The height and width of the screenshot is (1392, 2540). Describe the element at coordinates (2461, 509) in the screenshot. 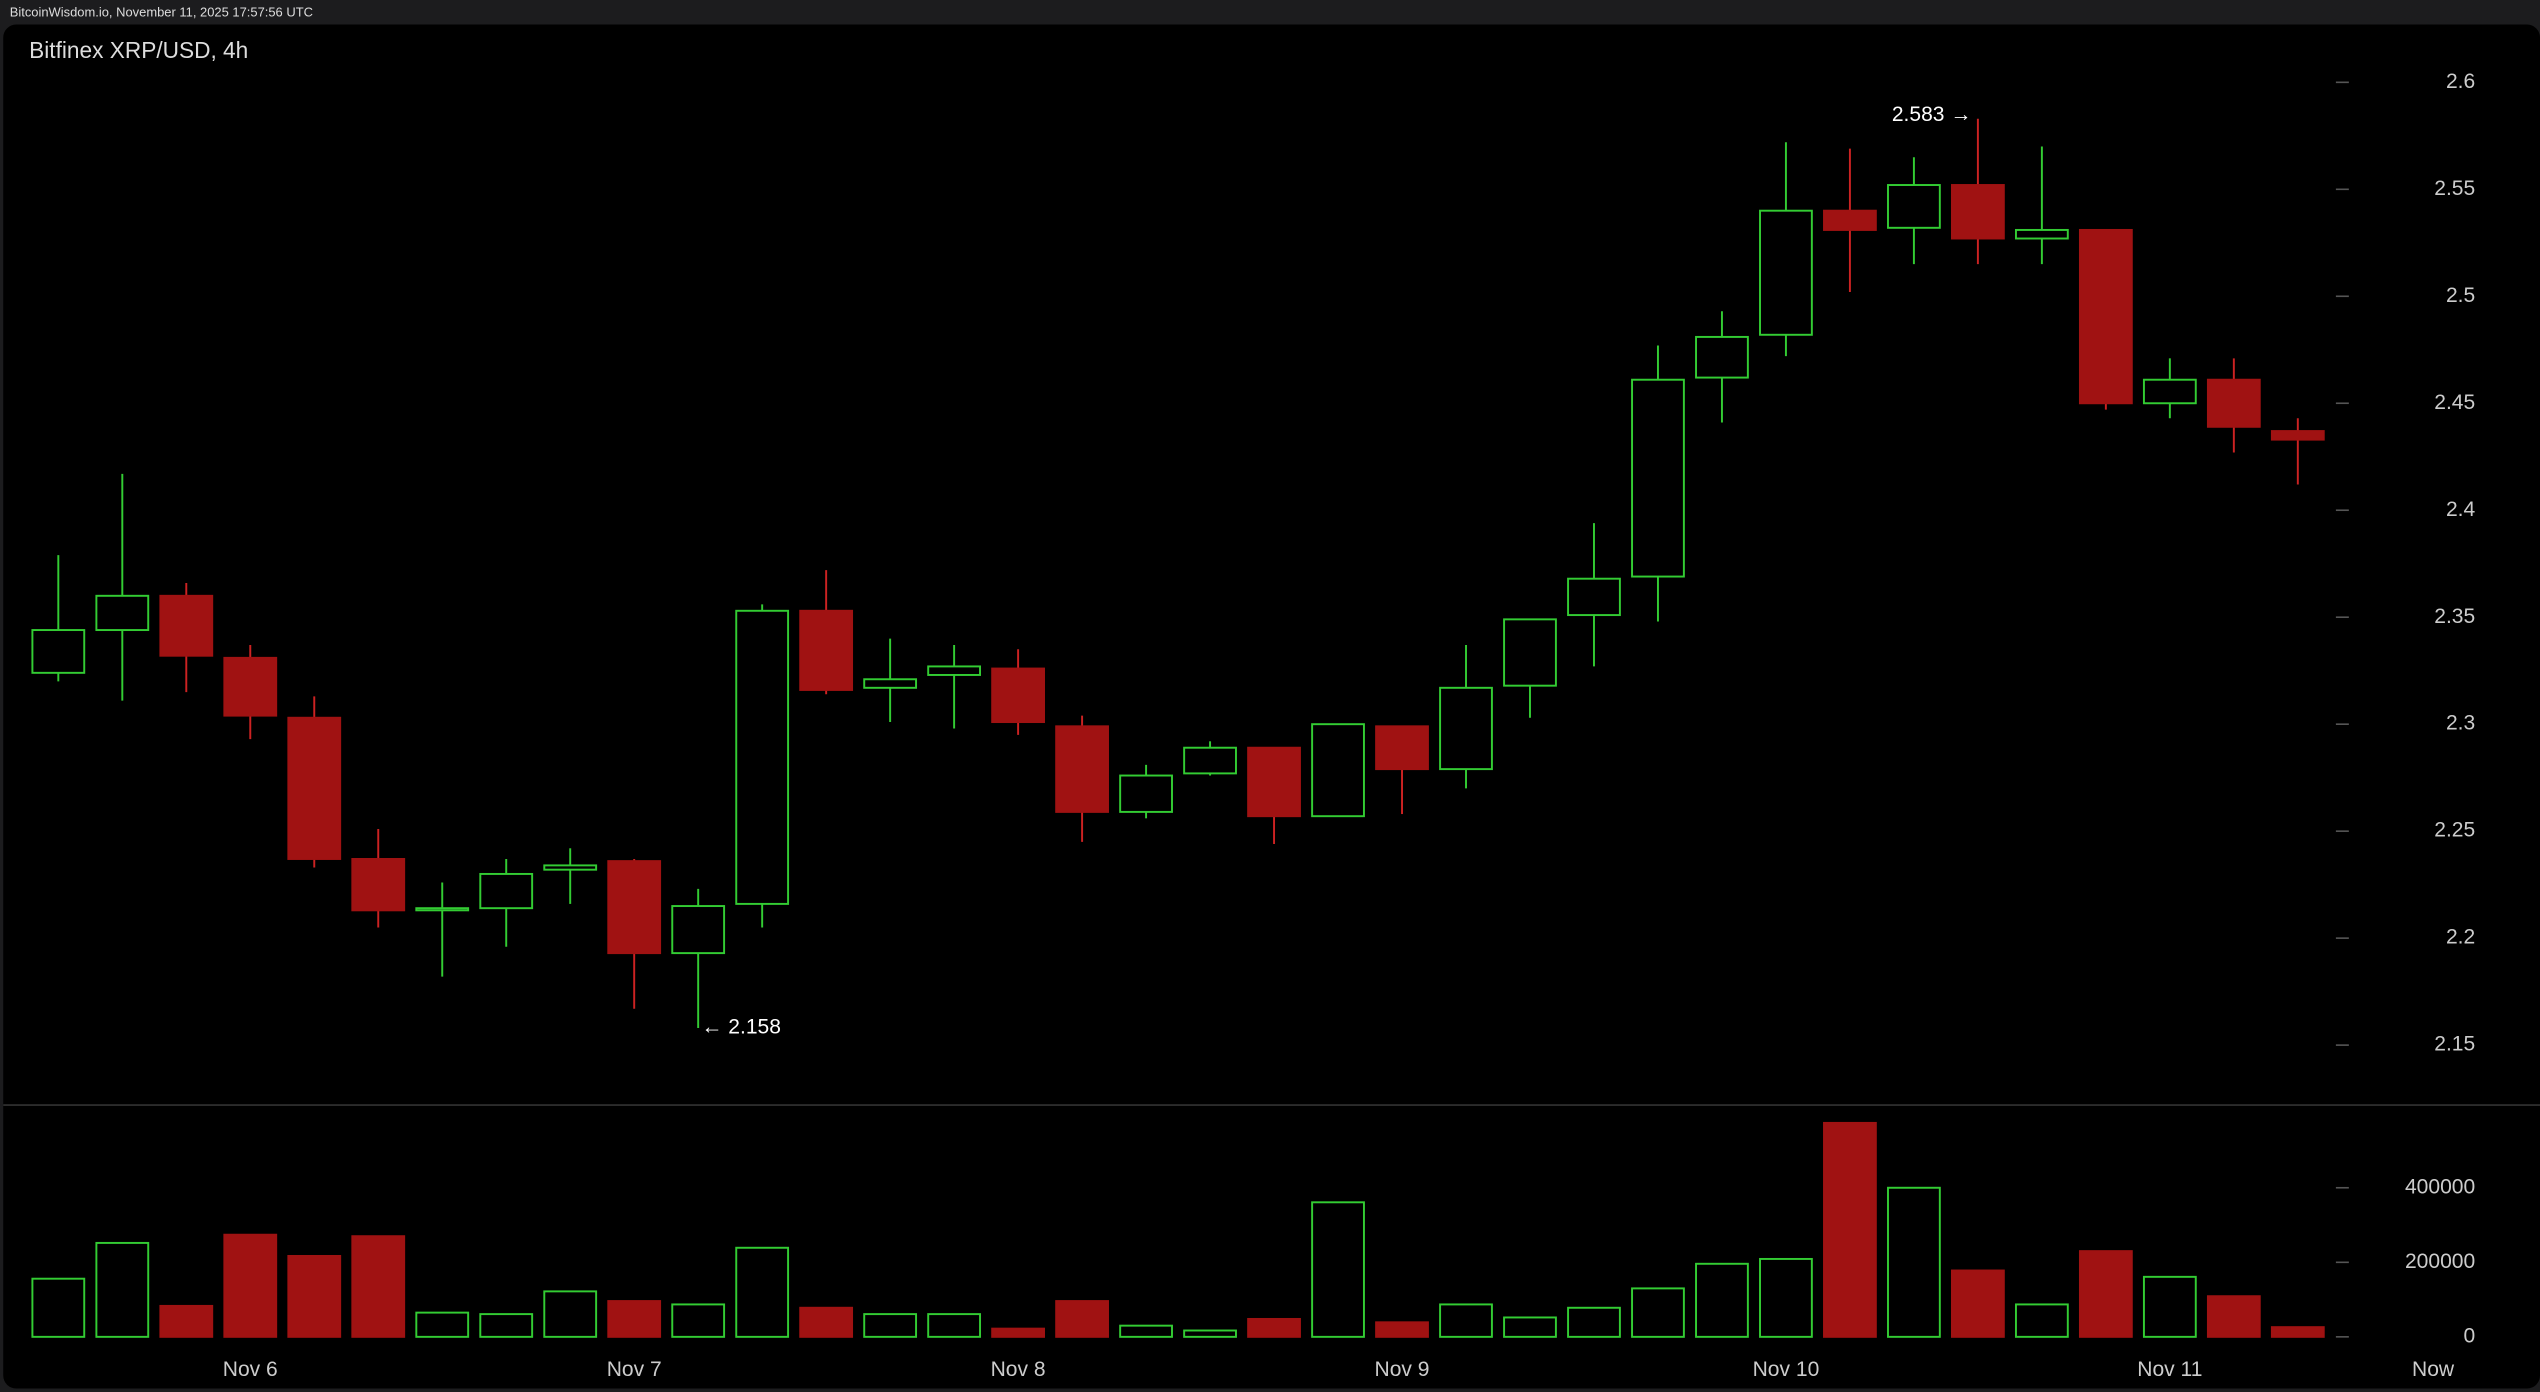

I see `y-tick-label: 2.4` at that location.